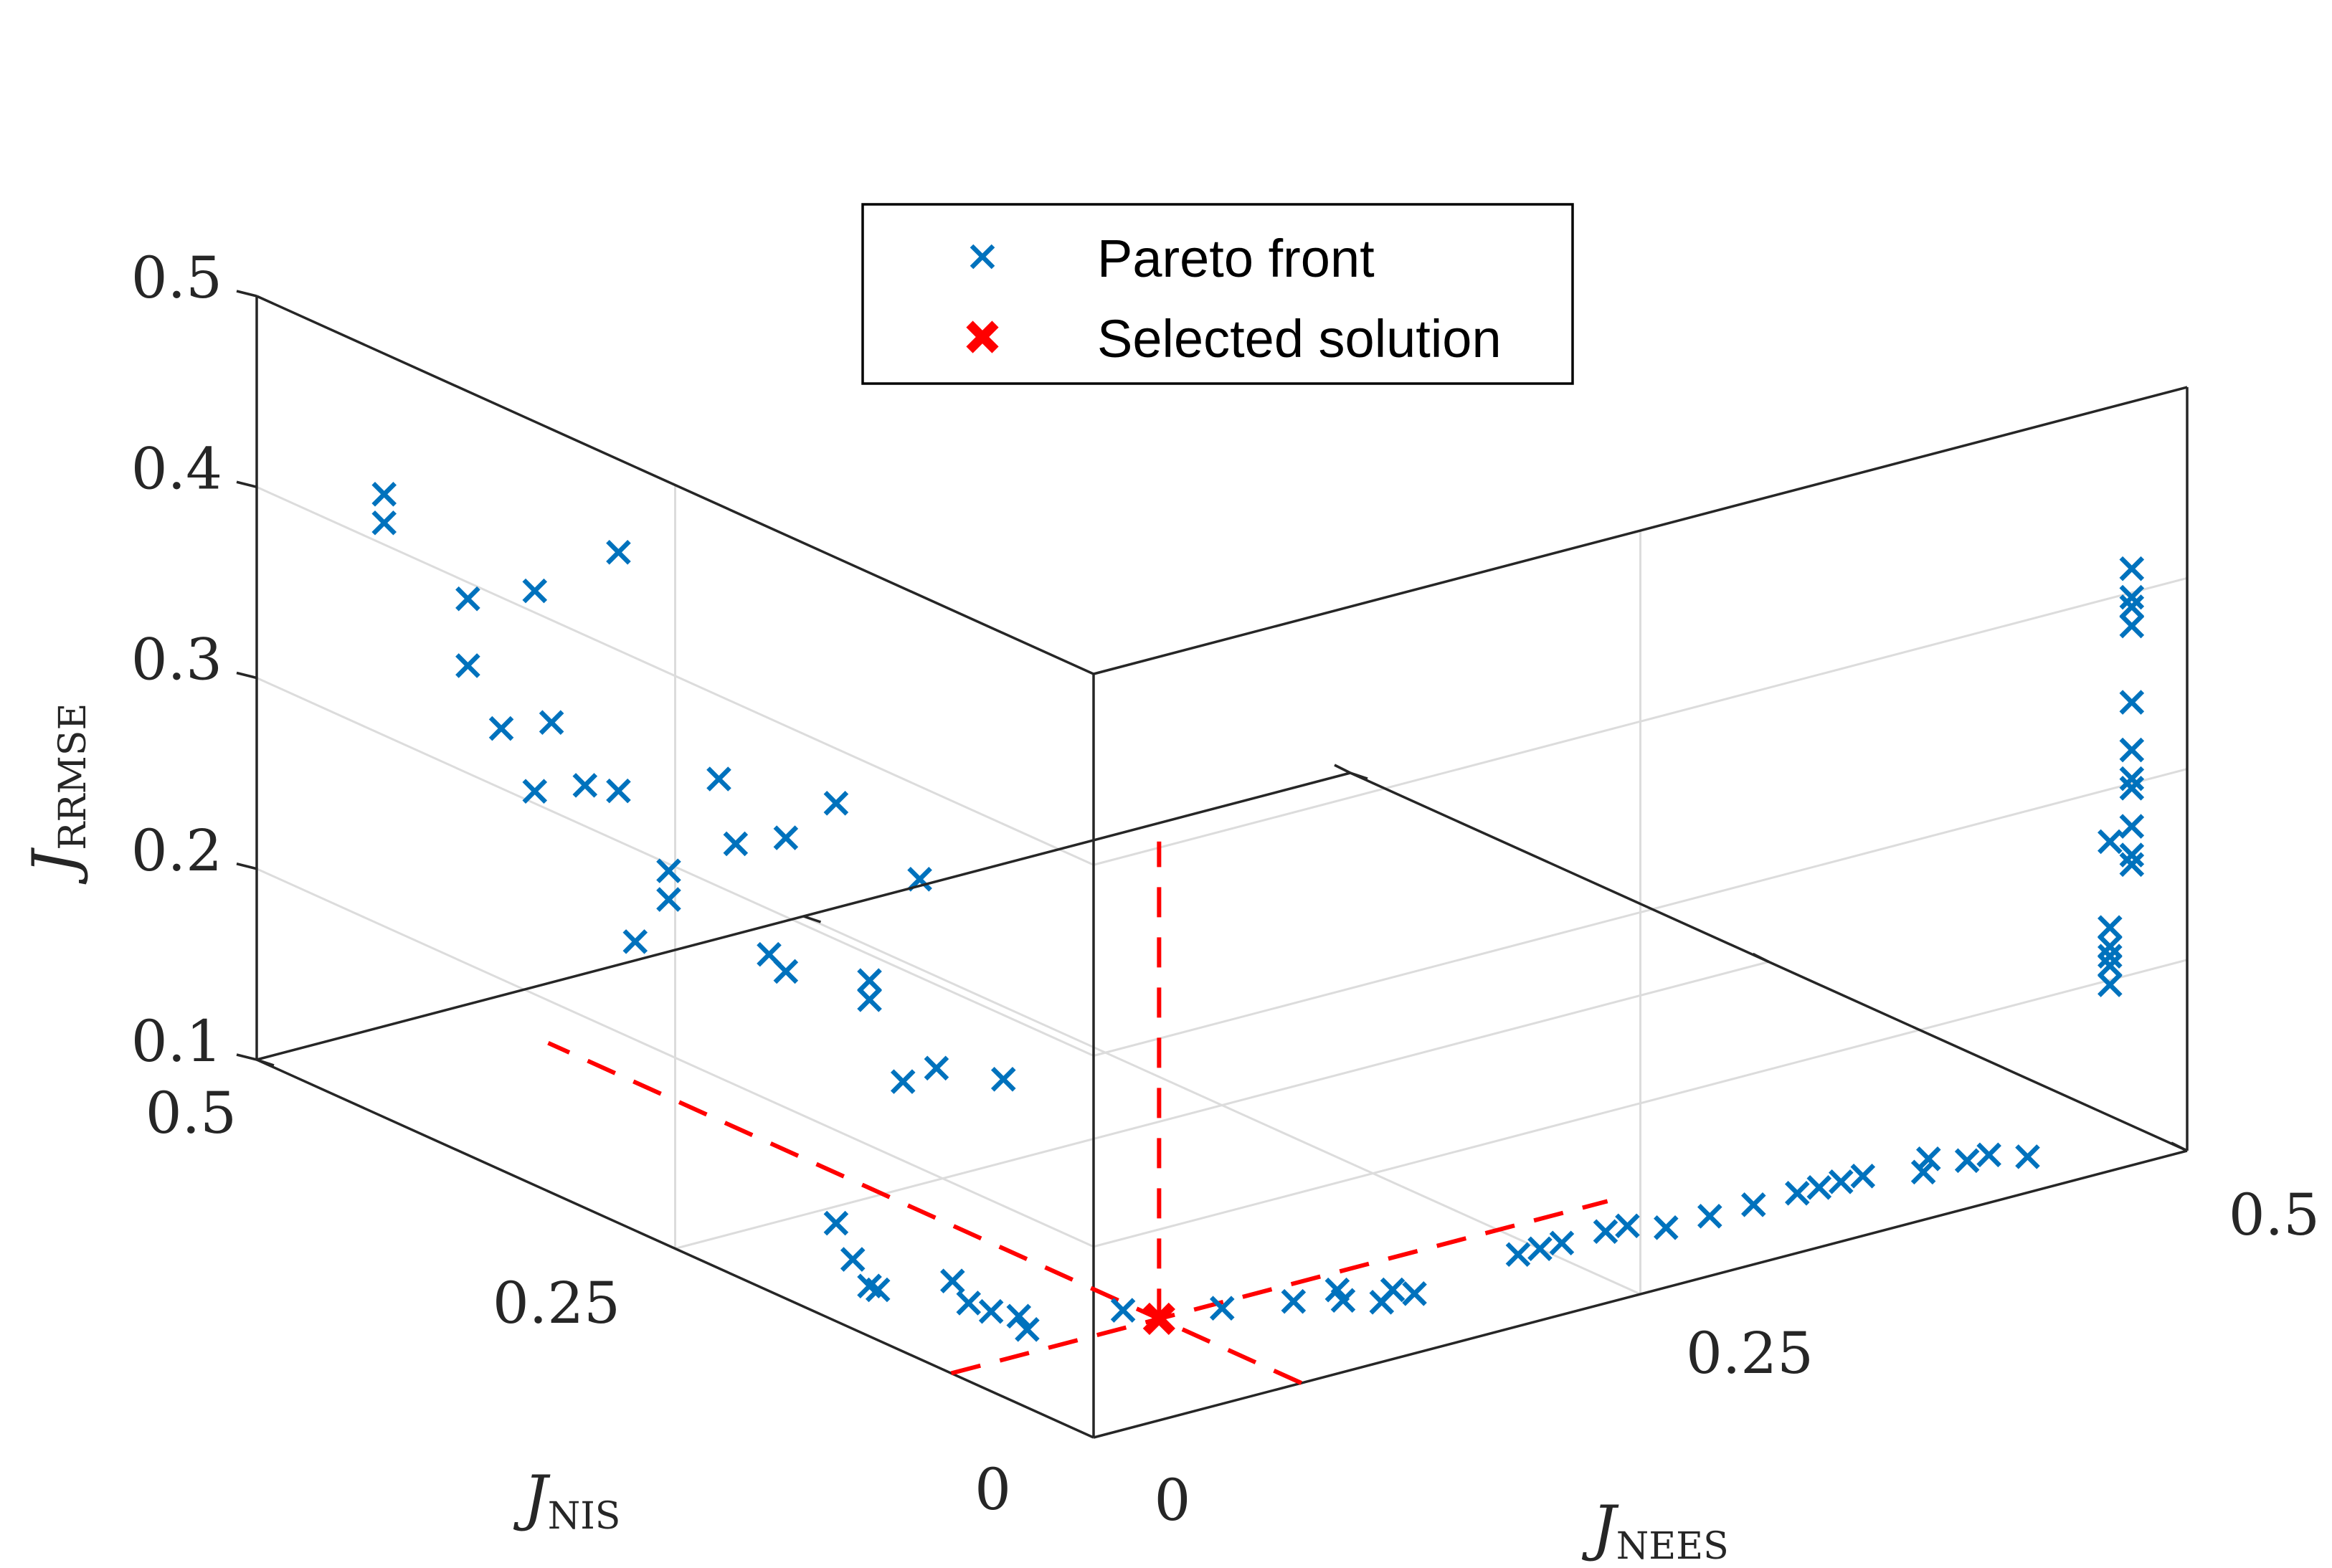 Image resolution: width=2332 pixels, height=1568 pixels. I want to click on legend: Pareto front Selected solution, so click(1217, 294).